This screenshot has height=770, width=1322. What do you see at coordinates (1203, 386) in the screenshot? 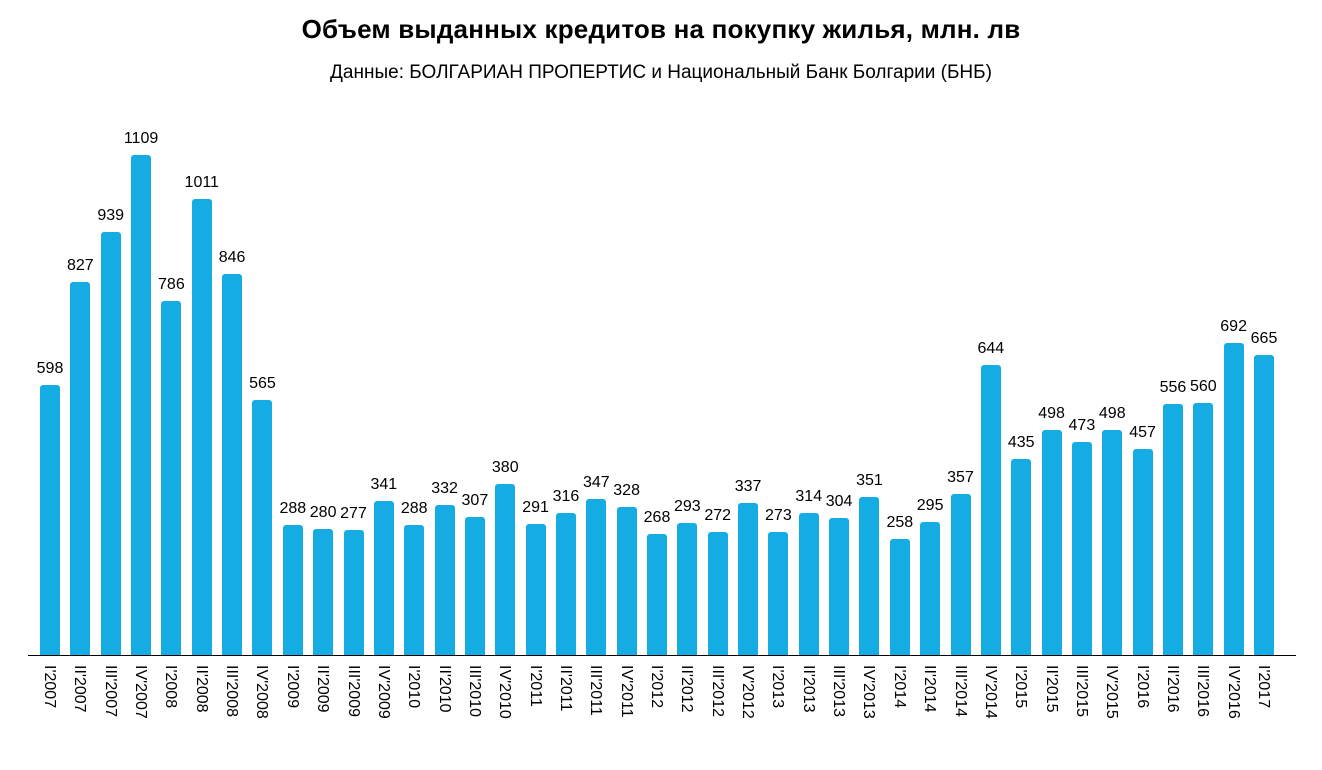
I see `bar-value-label: 560` at bounding box center [1203, 386].